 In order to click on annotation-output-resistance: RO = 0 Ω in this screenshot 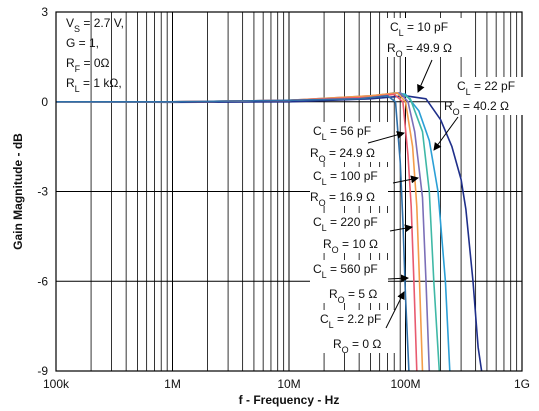, I will do `click(357, 346)`.